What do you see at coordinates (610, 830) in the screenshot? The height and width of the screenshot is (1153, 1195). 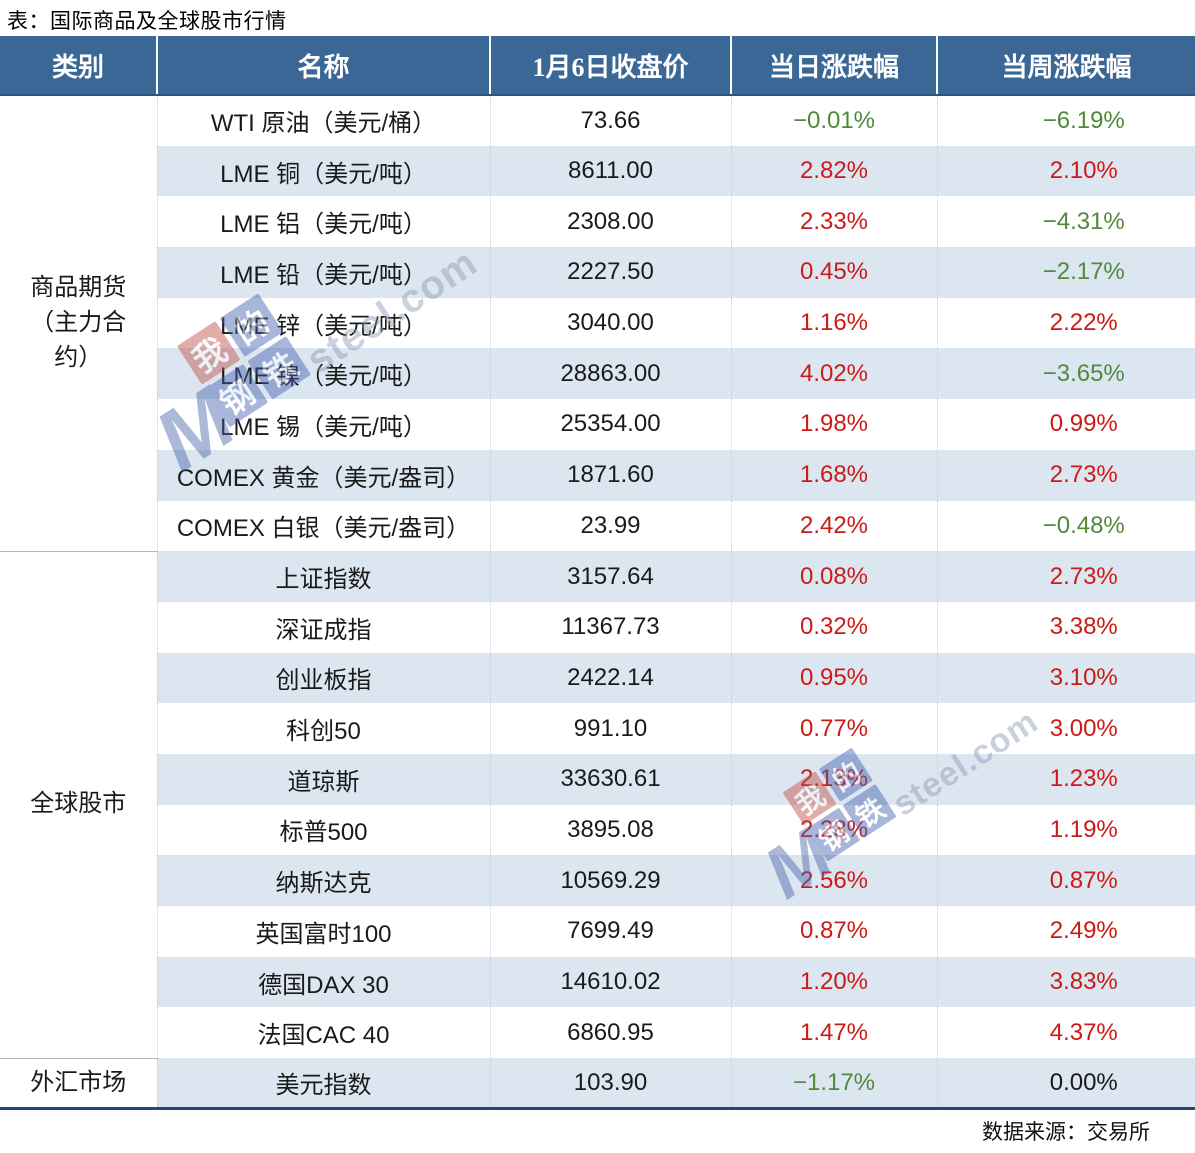 I see `close-price-cell: 3895.08` at bounding box center [610, 830].